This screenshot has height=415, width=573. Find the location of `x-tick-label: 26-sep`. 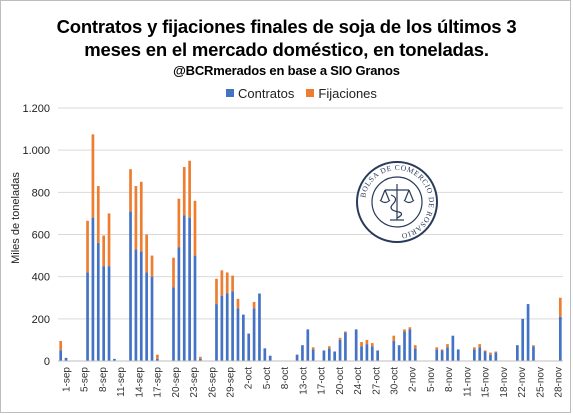

x-tick-label: 26-sep is located at coordinates (212, 382).